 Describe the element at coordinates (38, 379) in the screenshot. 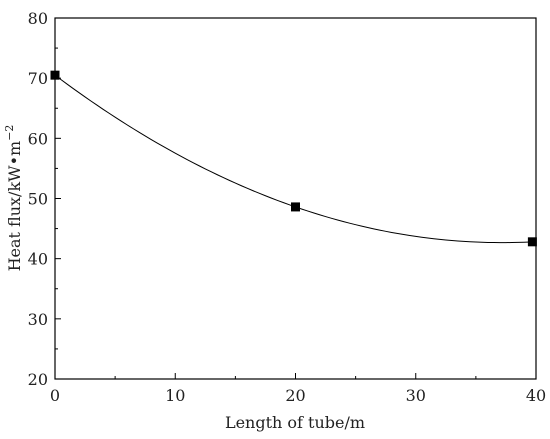

I see `y-tick-label: 20` at that location.